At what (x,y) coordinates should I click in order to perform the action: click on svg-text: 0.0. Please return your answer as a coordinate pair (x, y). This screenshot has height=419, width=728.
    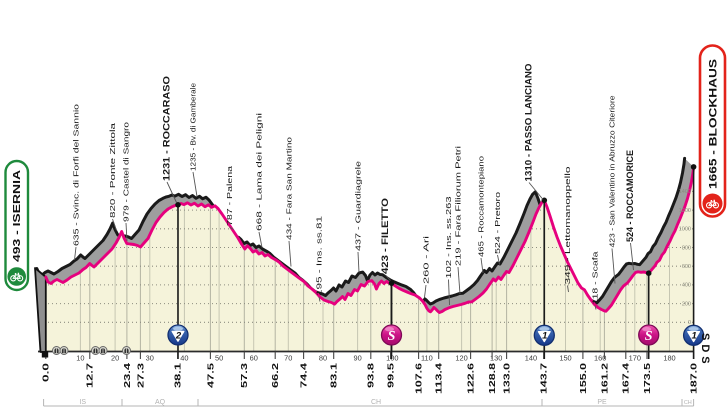
    Looking at the image, I should click on (46, 372).